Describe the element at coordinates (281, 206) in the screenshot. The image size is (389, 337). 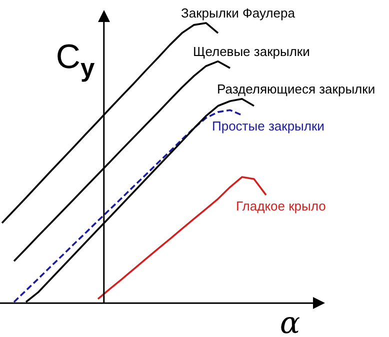
I see `series-label: Гладкое крыло` at that location.